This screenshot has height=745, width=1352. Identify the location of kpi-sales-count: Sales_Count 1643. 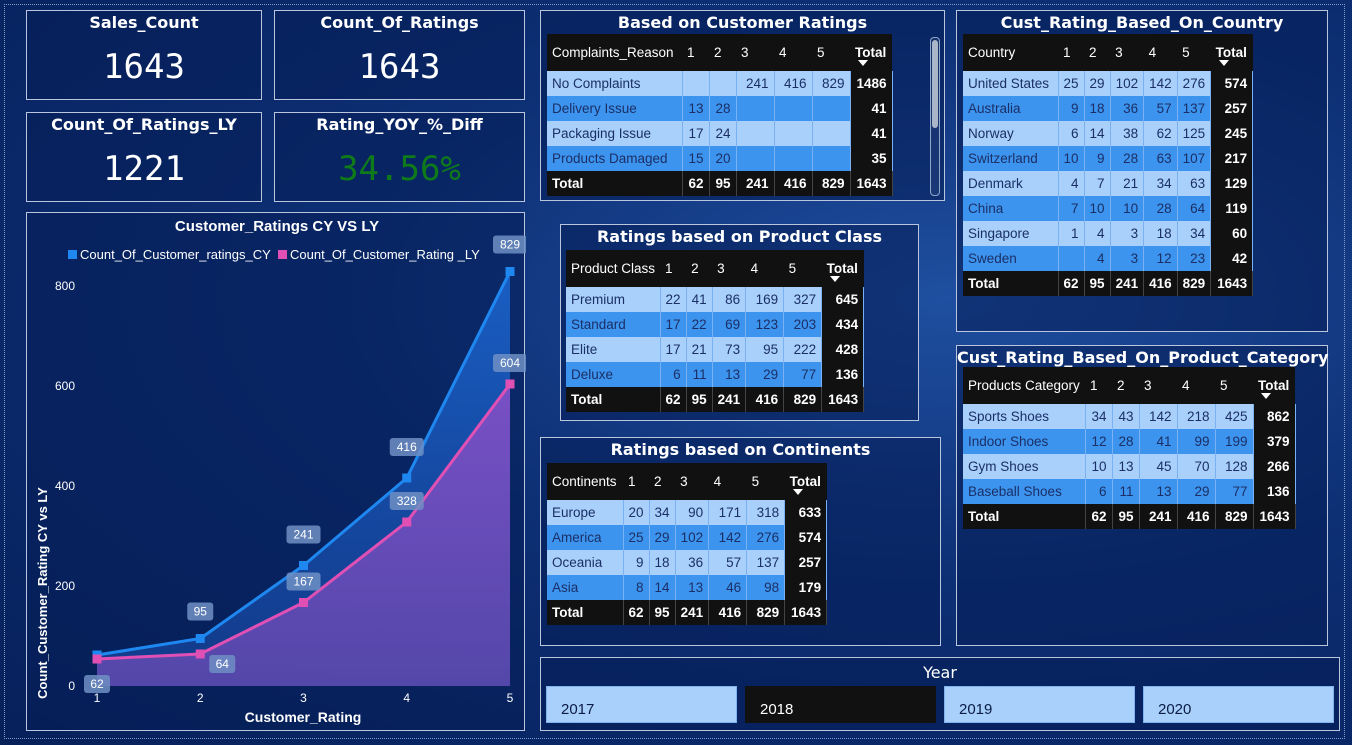
(144, 55).